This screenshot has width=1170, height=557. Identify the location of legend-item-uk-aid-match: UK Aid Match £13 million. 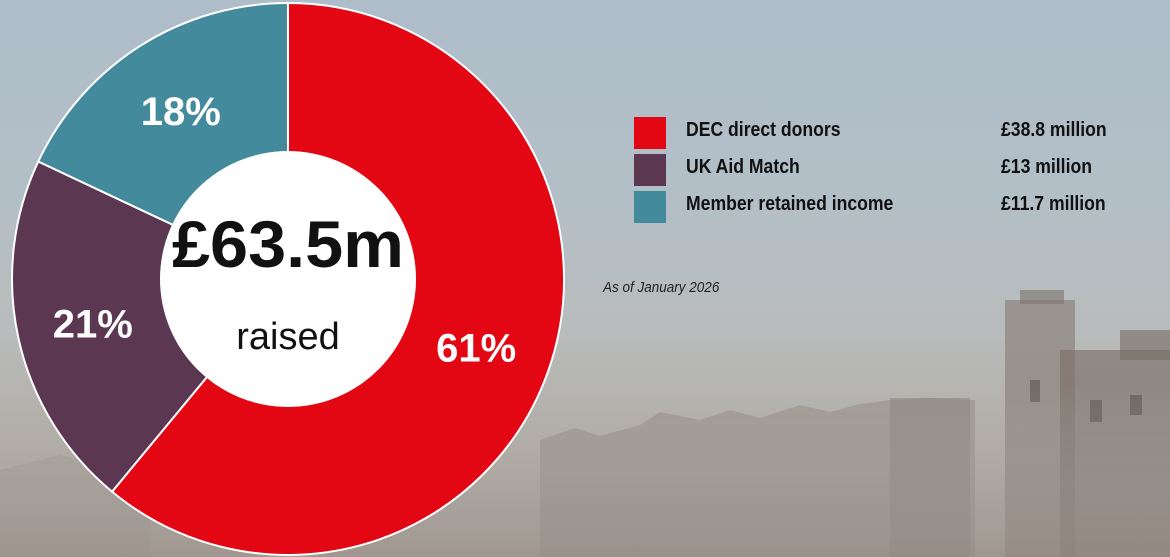
(899, 169).